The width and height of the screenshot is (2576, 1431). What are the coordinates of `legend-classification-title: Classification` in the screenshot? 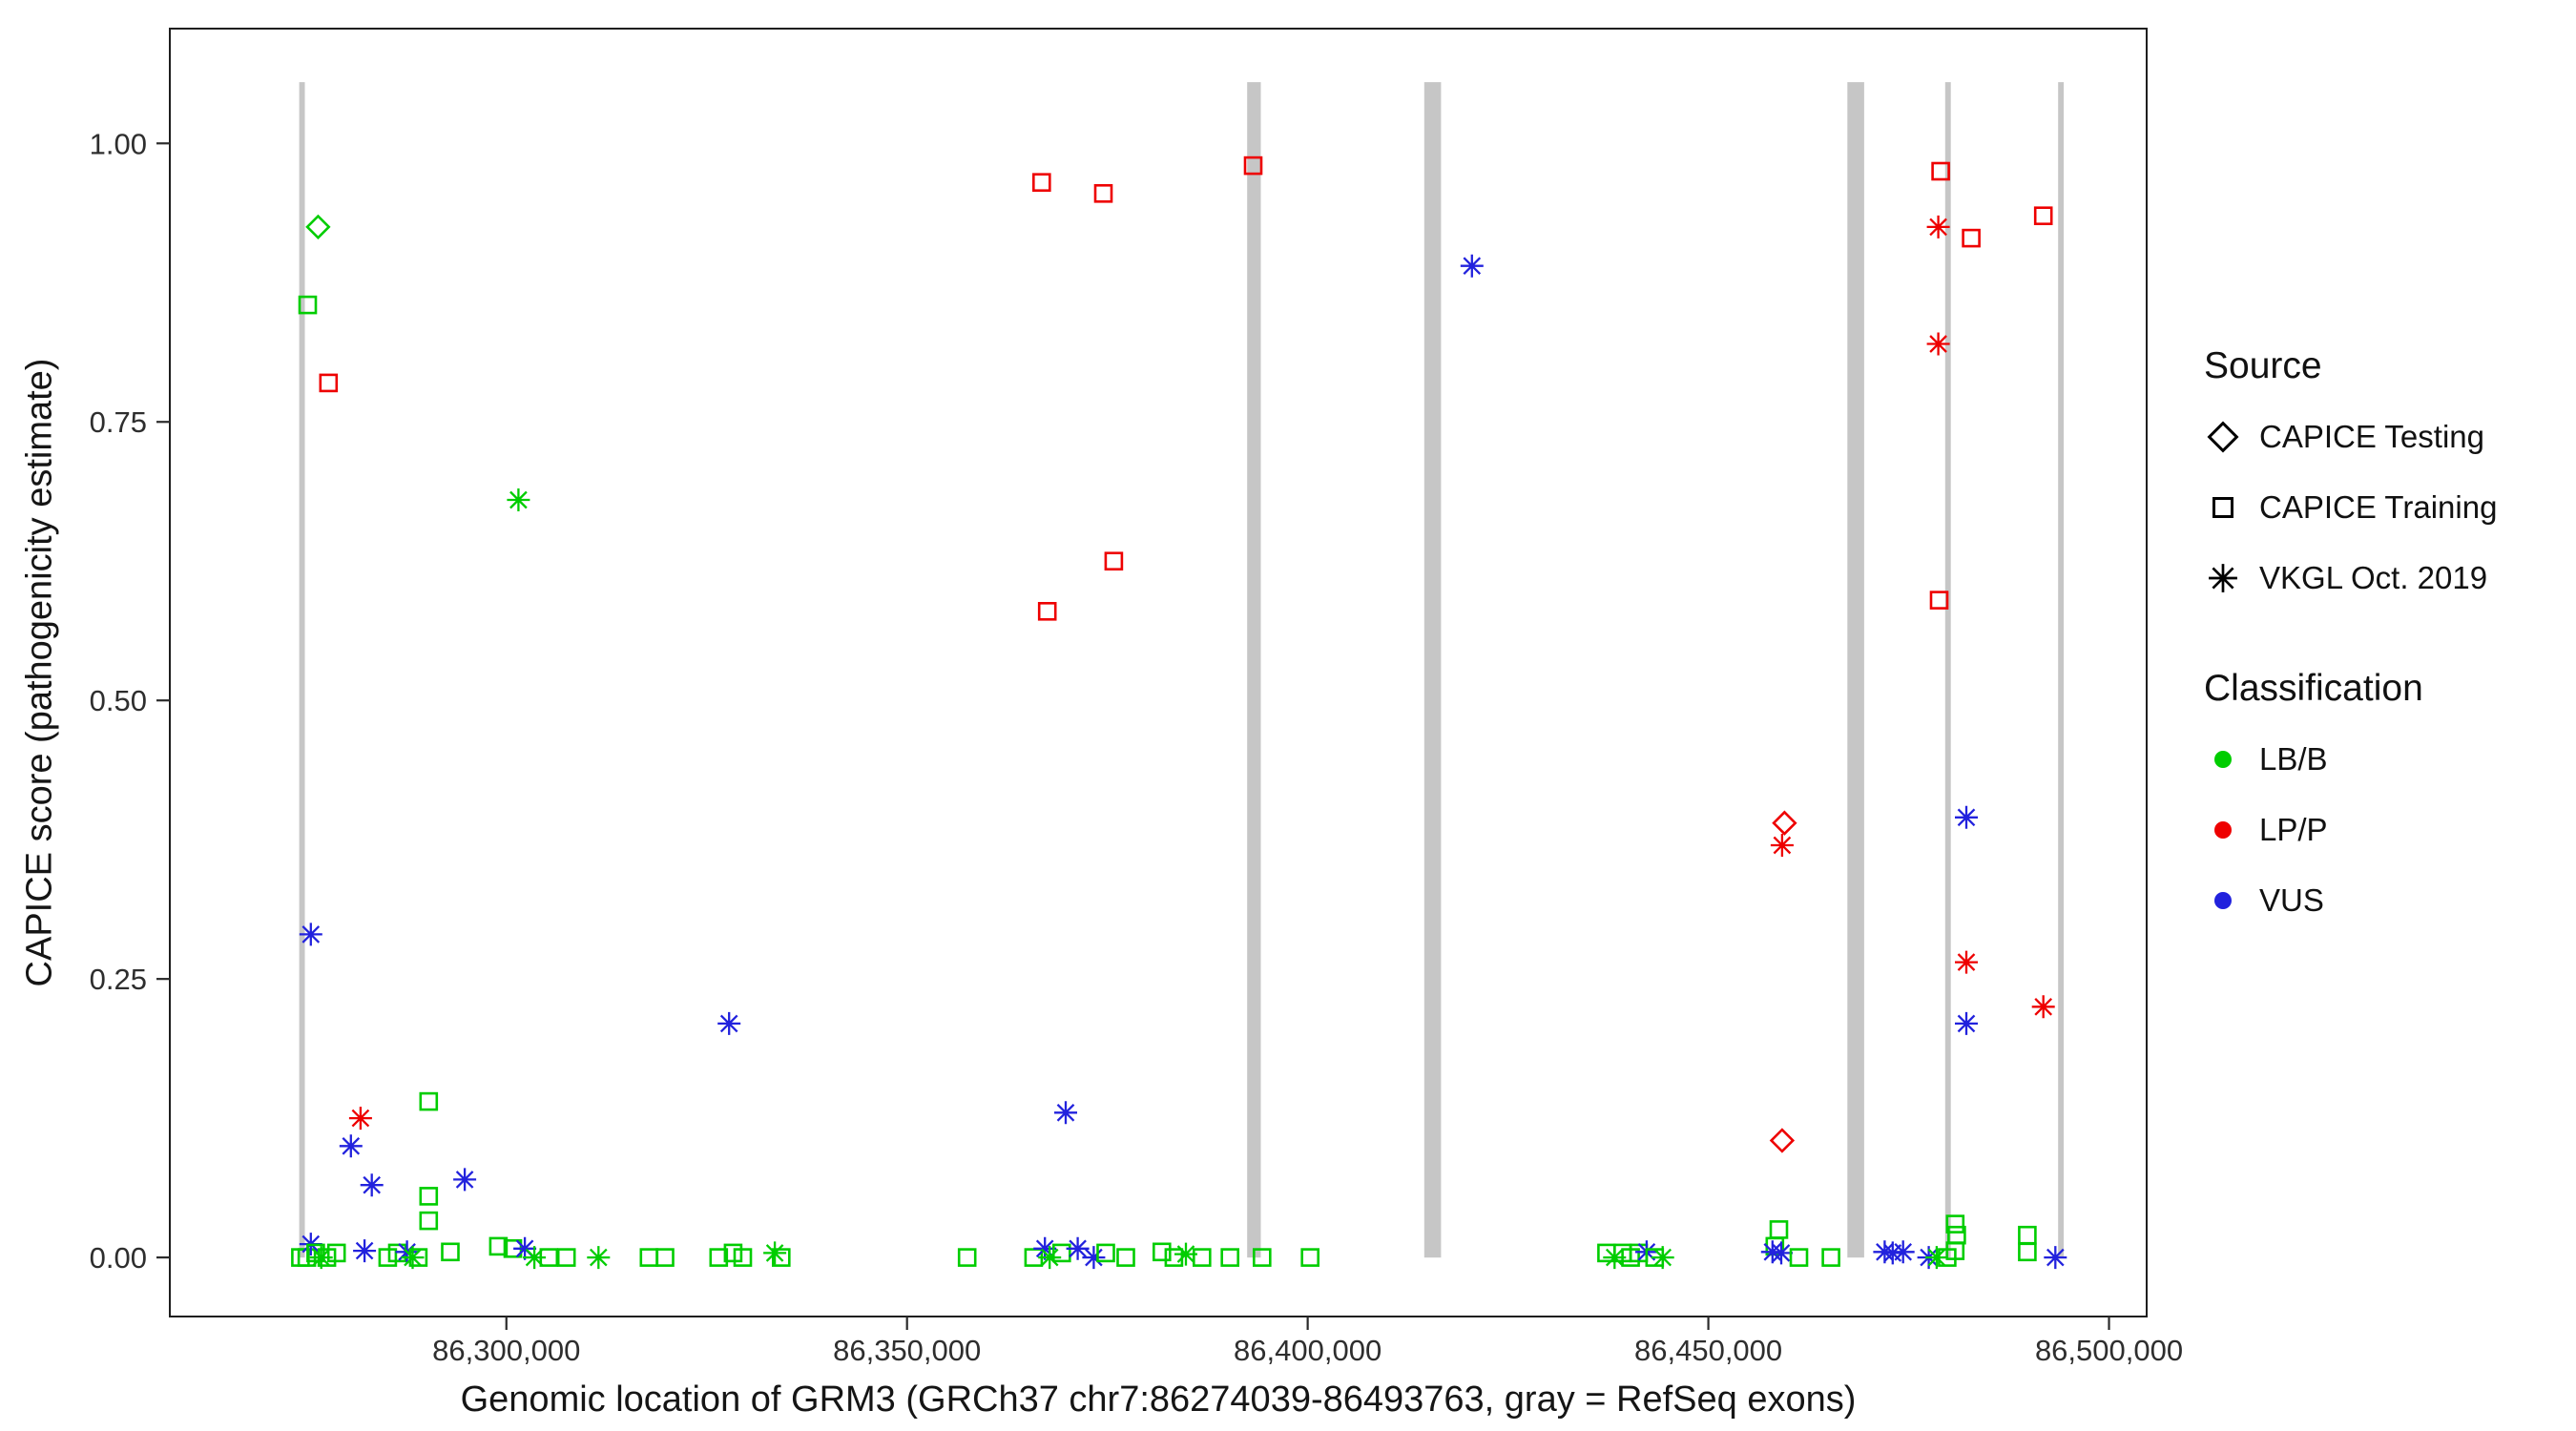 It's located at (2313, 688).